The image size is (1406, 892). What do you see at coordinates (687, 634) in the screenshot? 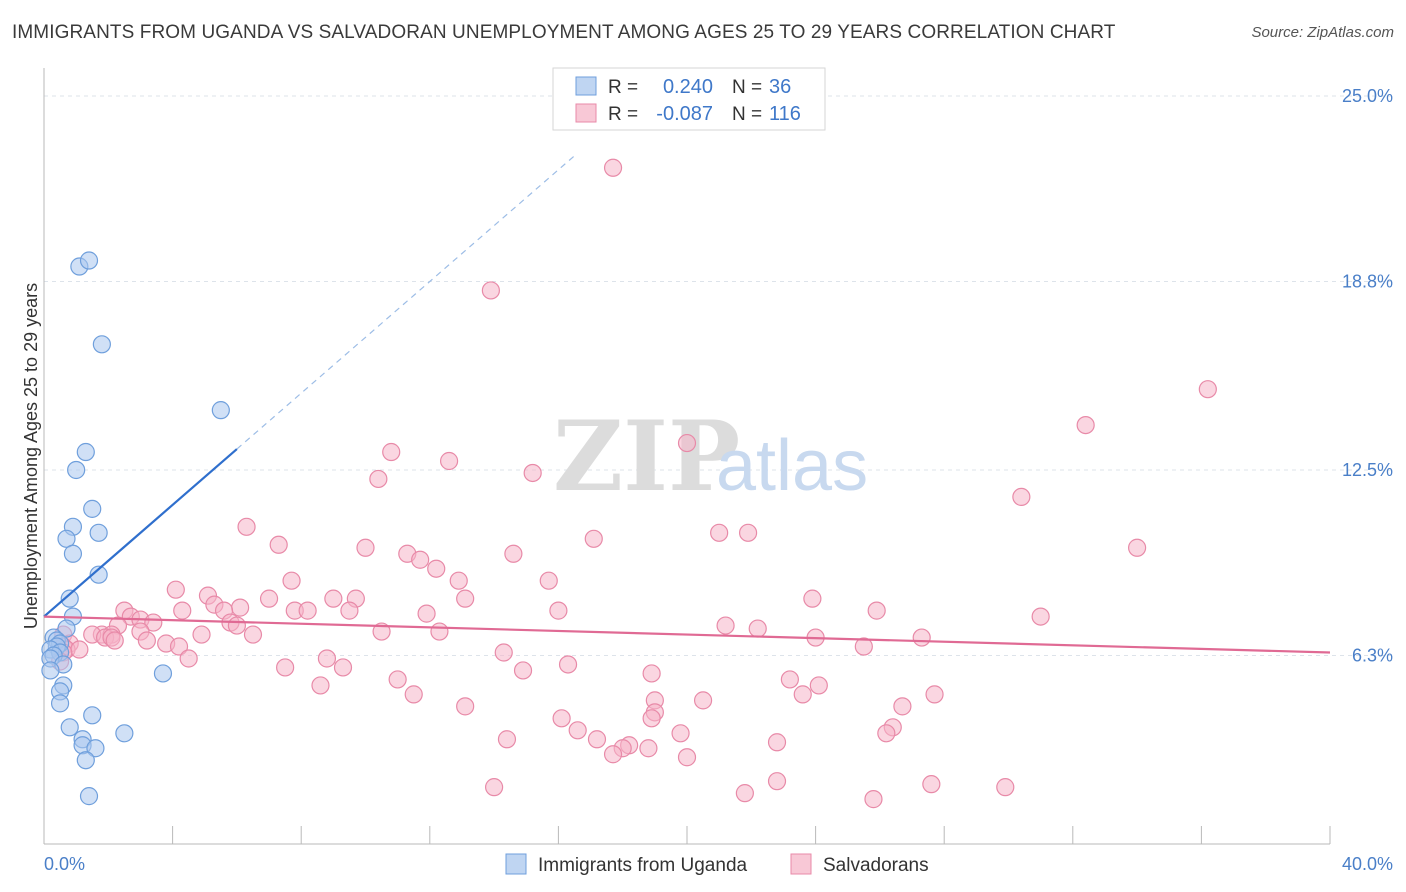
I see `trend-line-salvadorans` at bounding box center [687, 634].